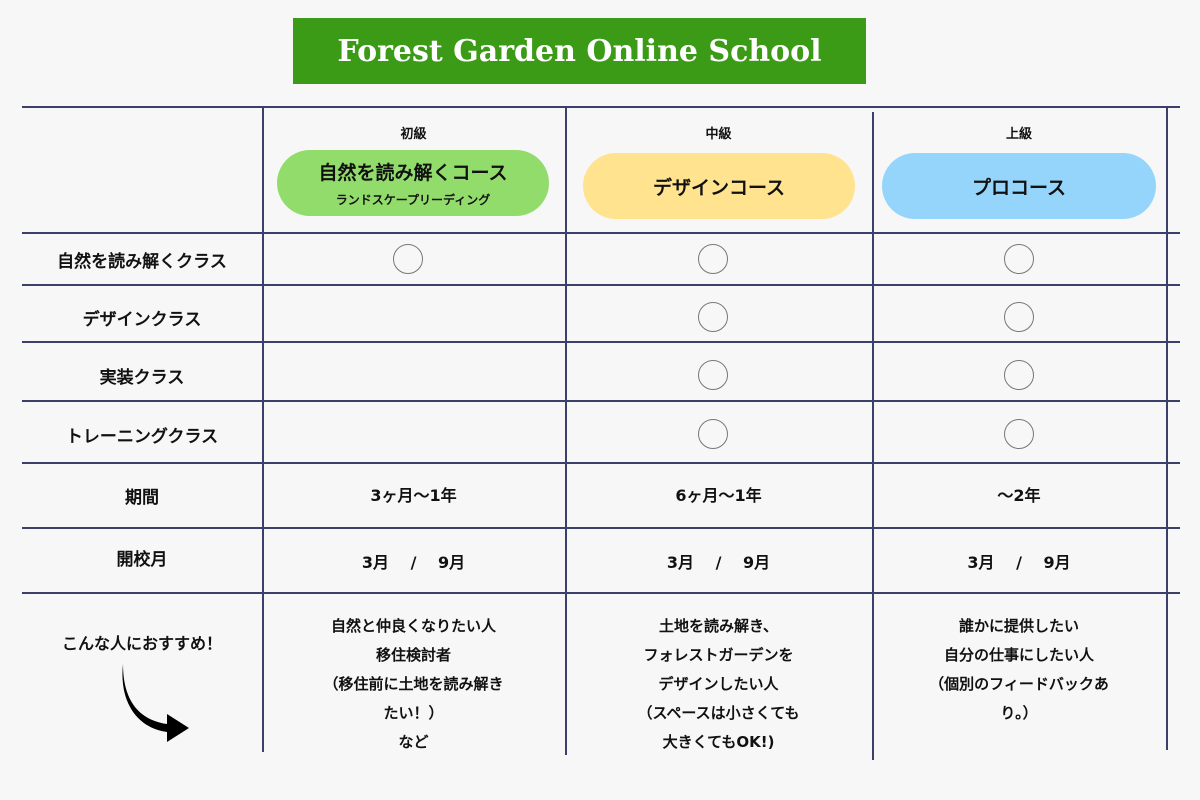  I want to click on course-name: プロコース, so click(1019, 187).